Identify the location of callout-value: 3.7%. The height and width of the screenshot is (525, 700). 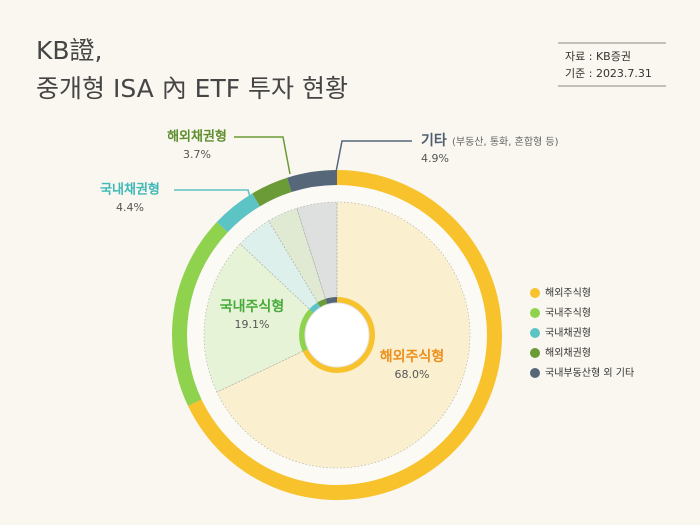
(197, 154).